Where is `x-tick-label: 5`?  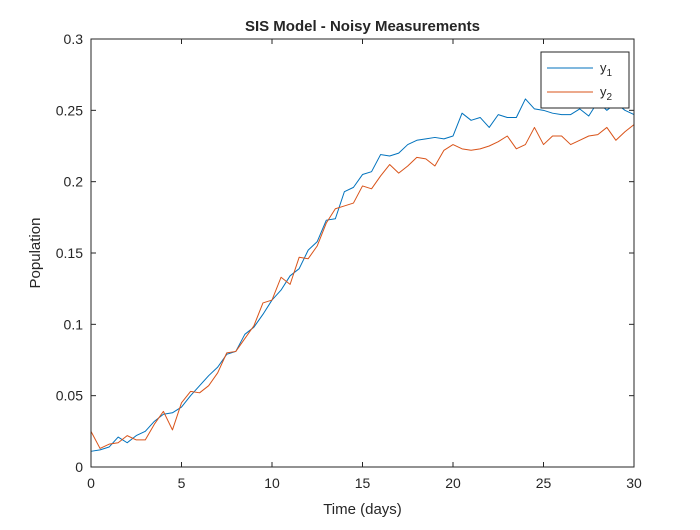
x-tick-label: 5 is located at coordinates (182, 483).